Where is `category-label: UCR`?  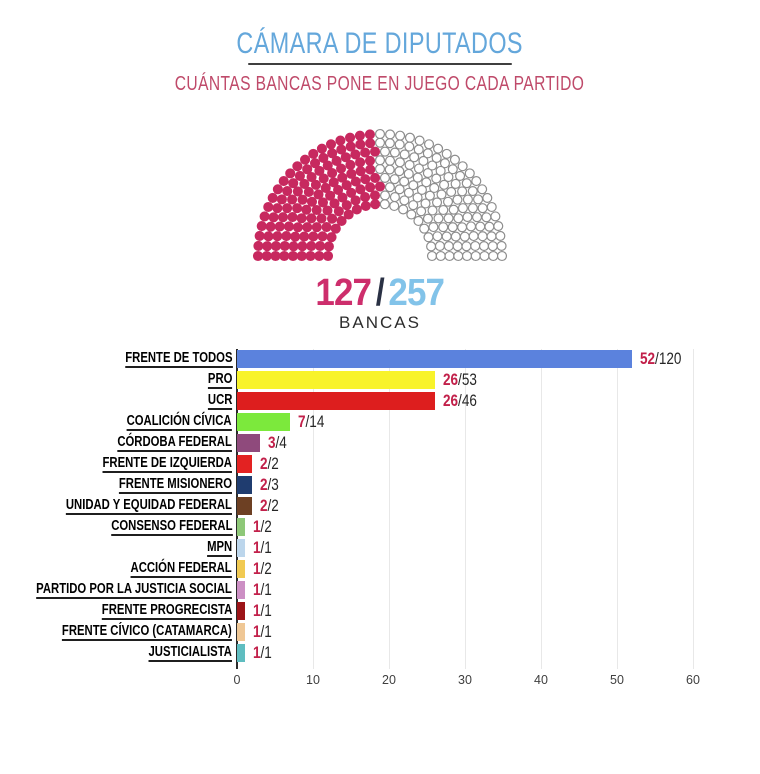 category-label: UCR is located at coordinates (219, 400).